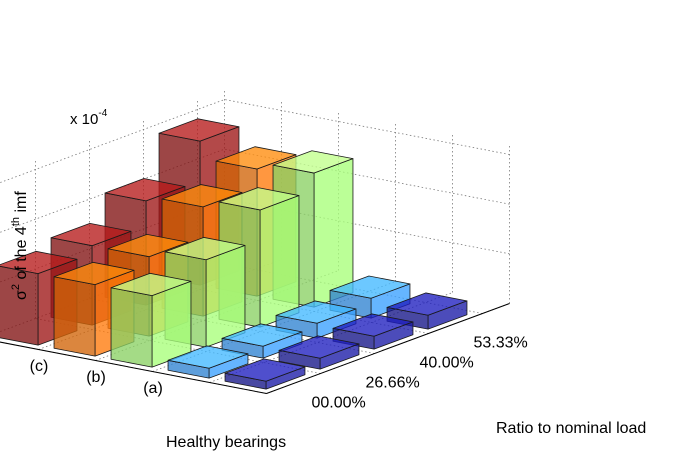 The image size is (676, 457). I want to click on load-axis-line, so click(388, 348).